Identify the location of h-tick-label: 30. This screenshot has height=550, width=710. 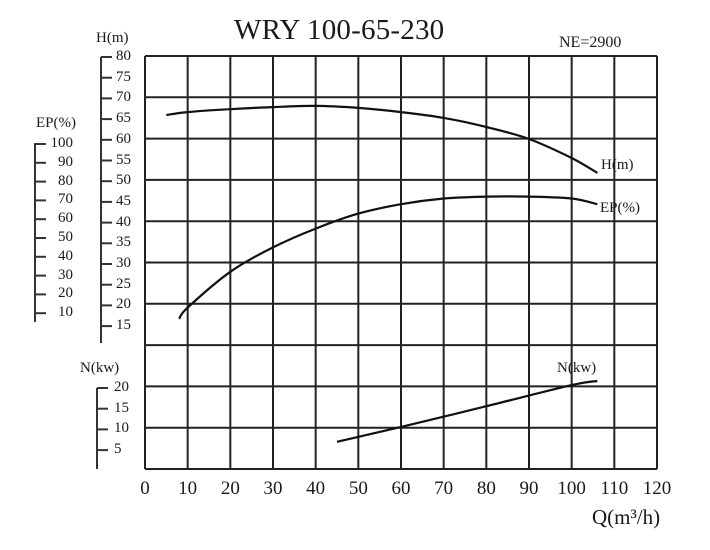
(123, 263).